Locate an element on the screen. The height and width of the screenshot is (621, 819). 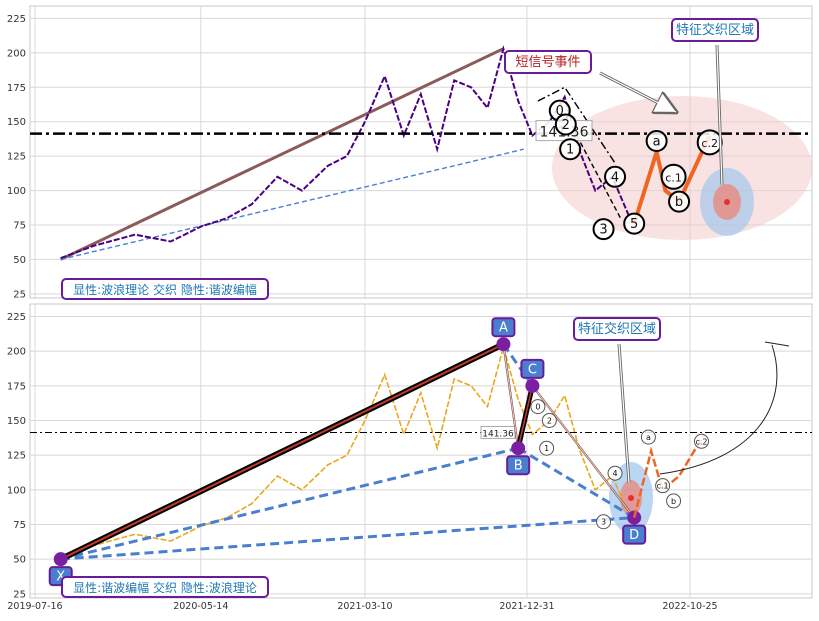
bottom-feature-zone-center is located at coordinates (631, 498).